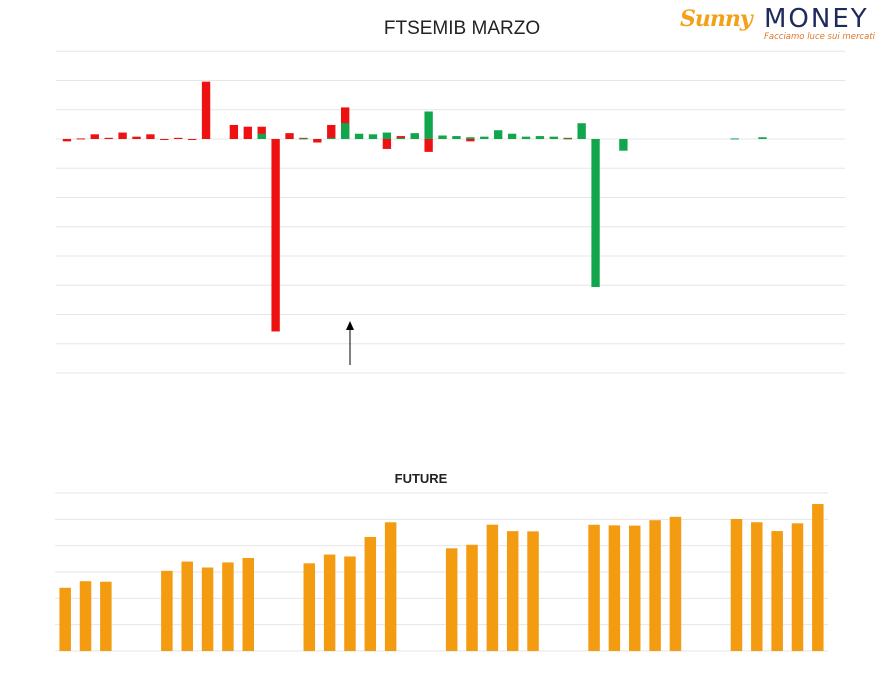 The width and height of the screenshot is (887, 692). I want to click on annotation-arrow, so click(350, 343).